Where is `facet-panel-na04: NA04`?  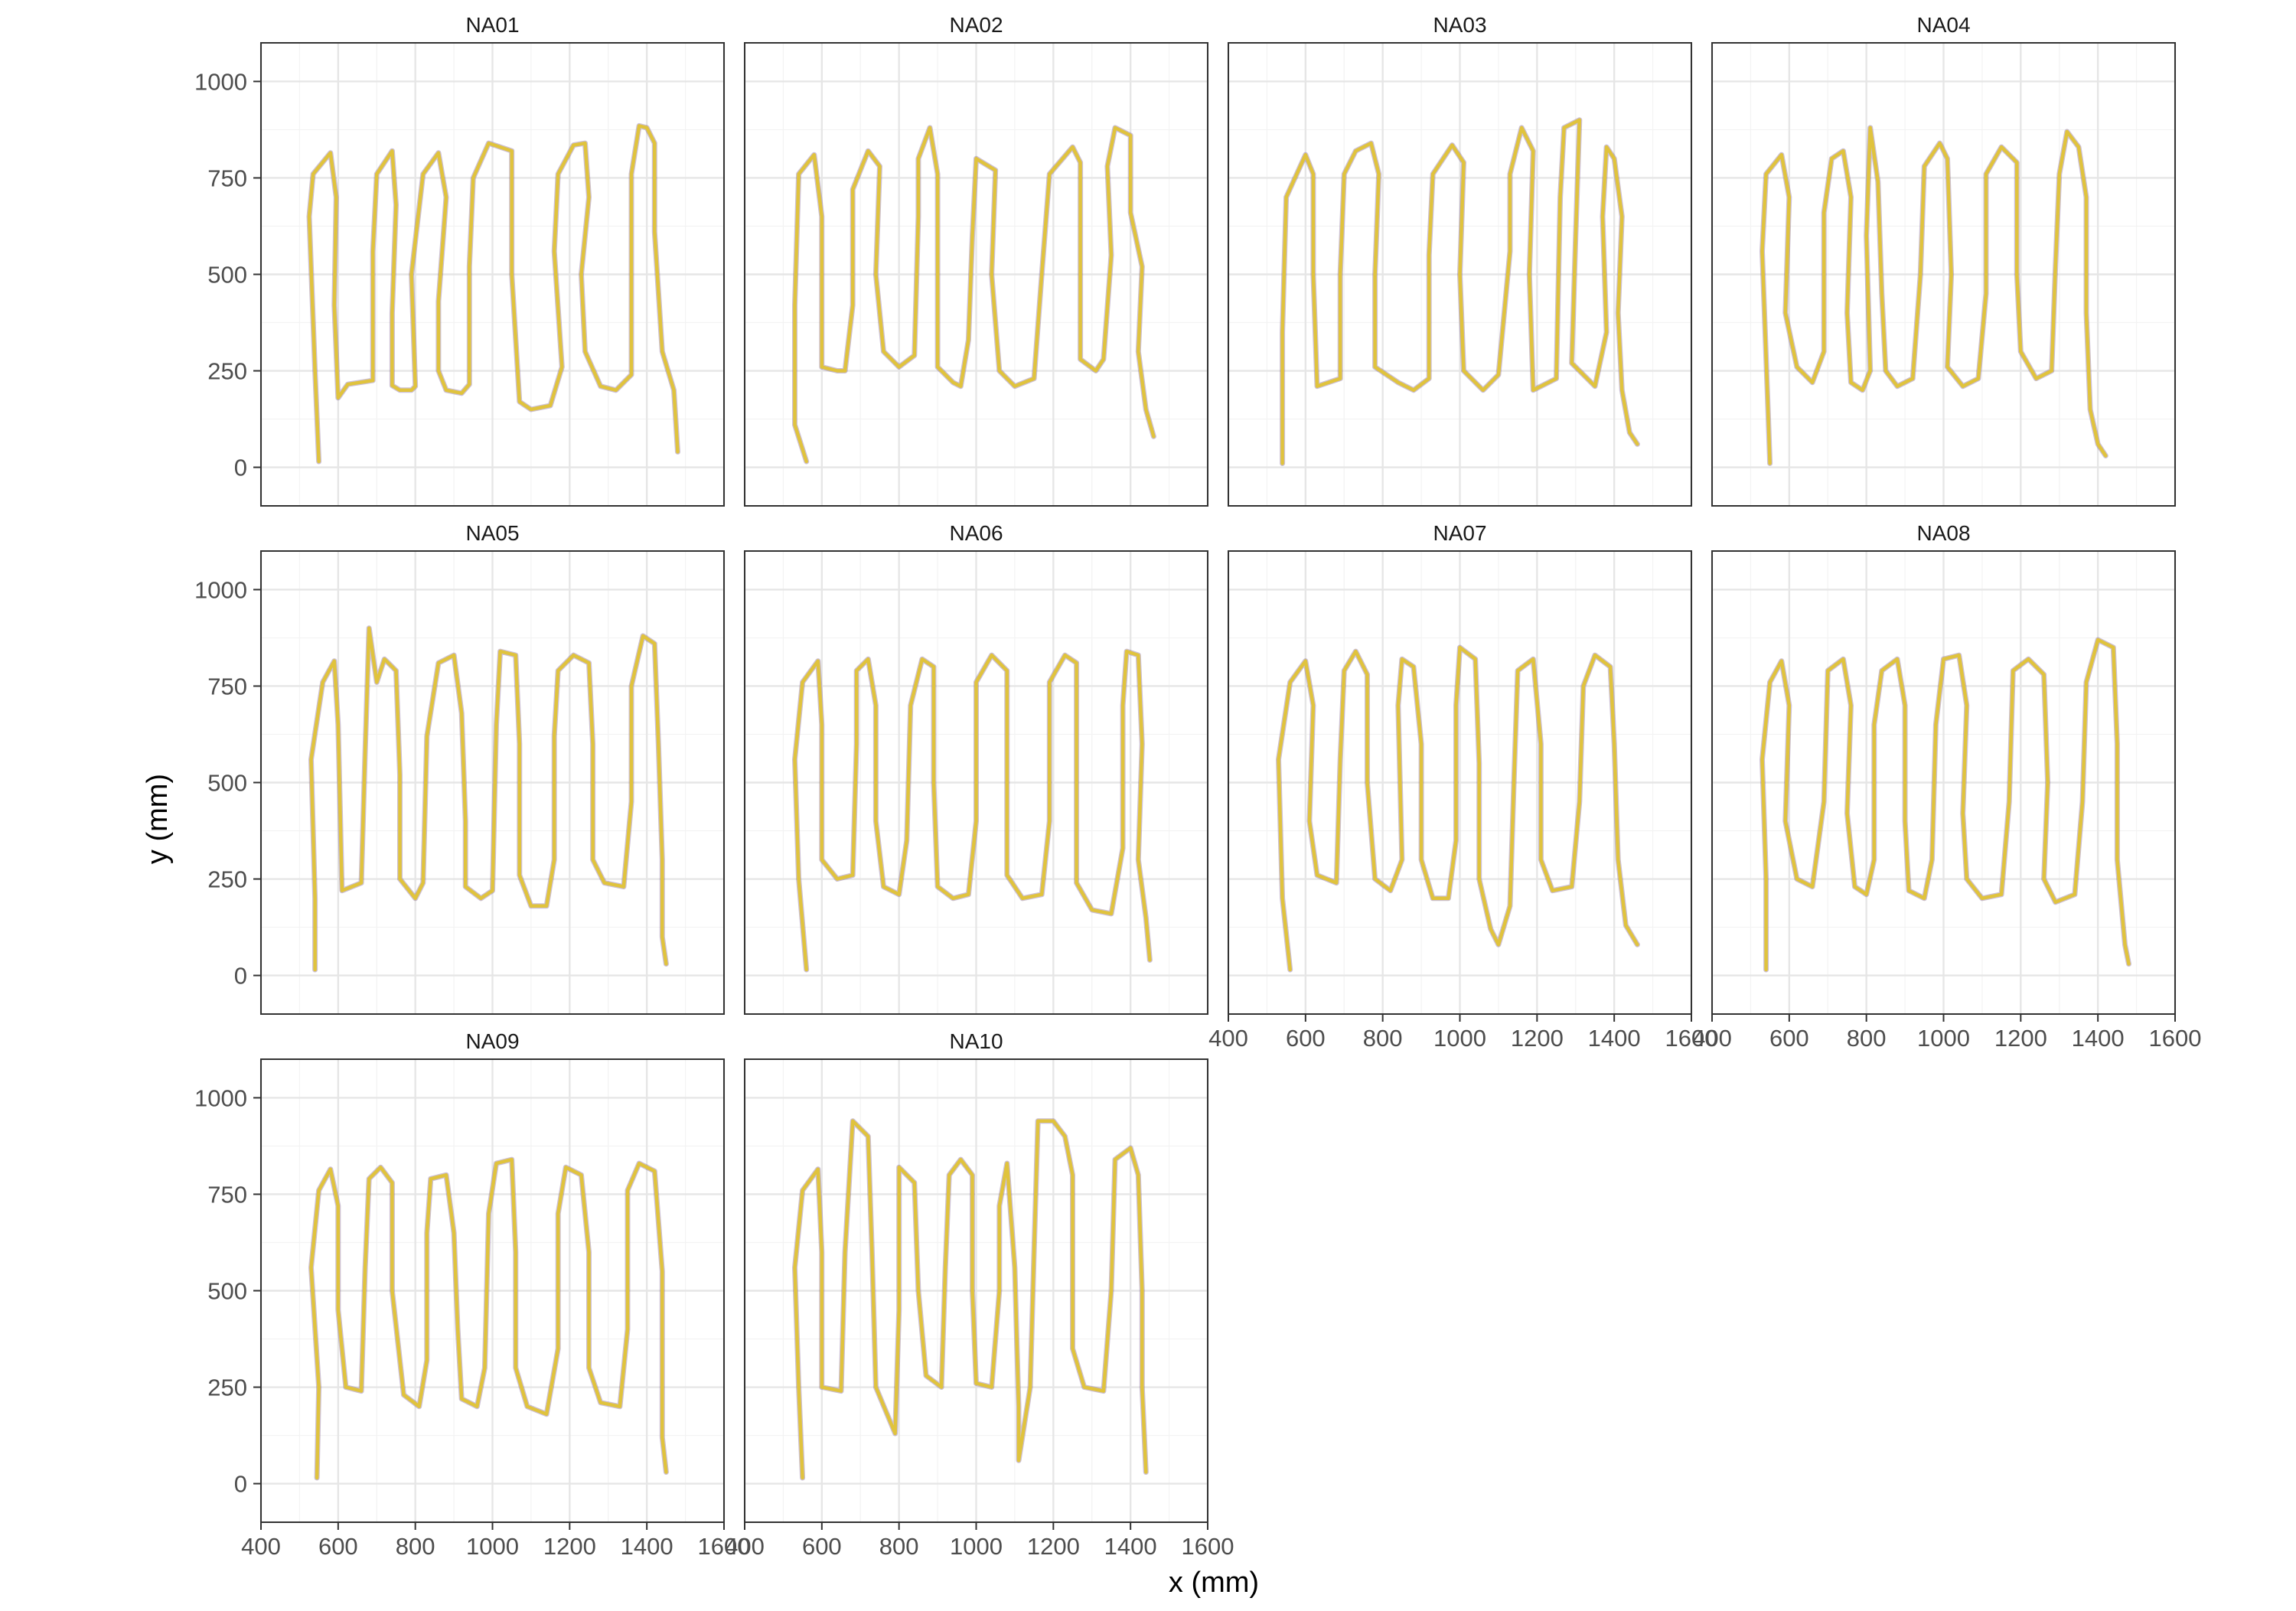 facet-panel-na04: NA04 is located at coordinates (1944, 260).